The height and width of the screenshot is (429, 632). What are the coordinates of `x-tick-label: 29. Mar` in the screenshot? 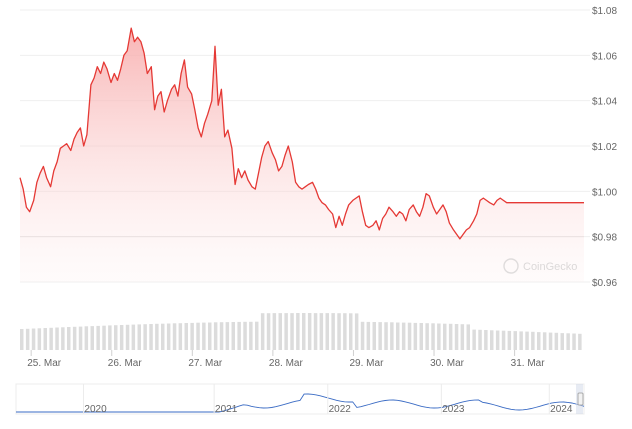 It's located at (367, 363).